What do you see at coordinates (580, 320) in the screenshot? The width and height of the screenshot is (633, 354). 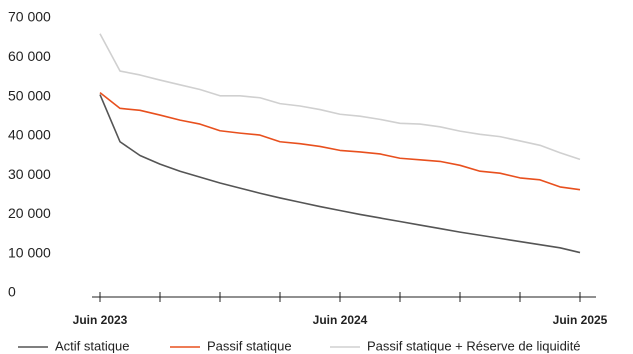 I see `x-tick-label: Juin 2025` at bounding box center [580, 320].